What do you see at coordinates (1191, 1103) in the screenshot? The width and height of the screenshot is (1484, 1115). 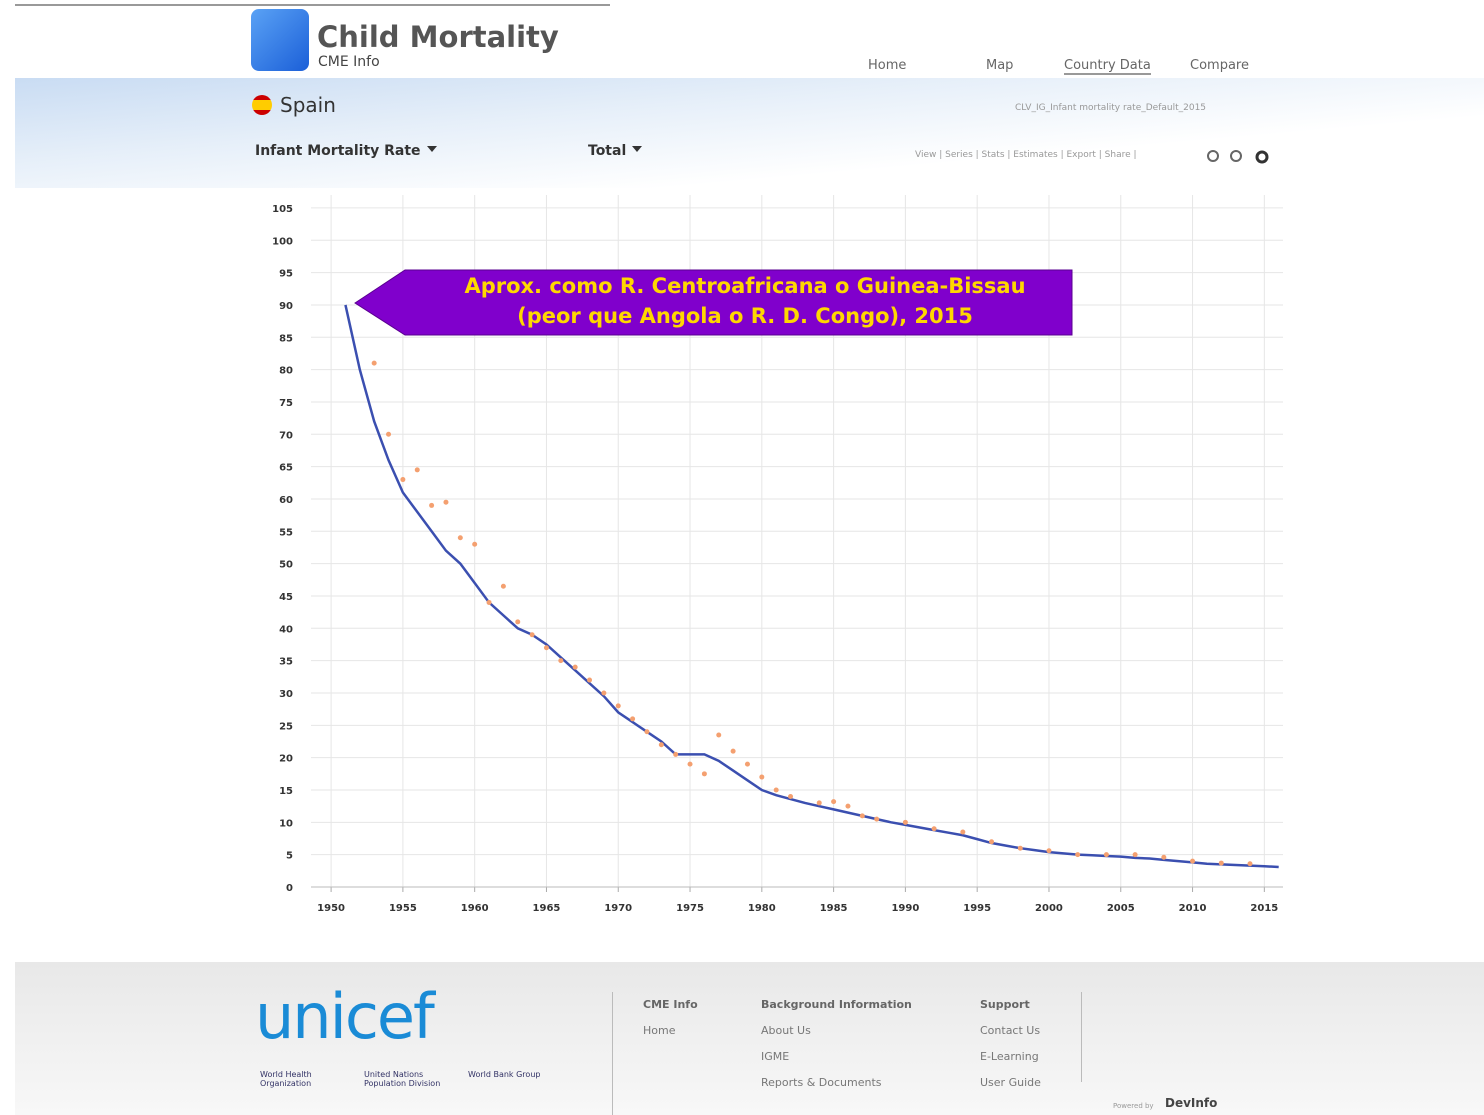 I see `devinfo: DevInfo` at bounding box center [1191, 1103].